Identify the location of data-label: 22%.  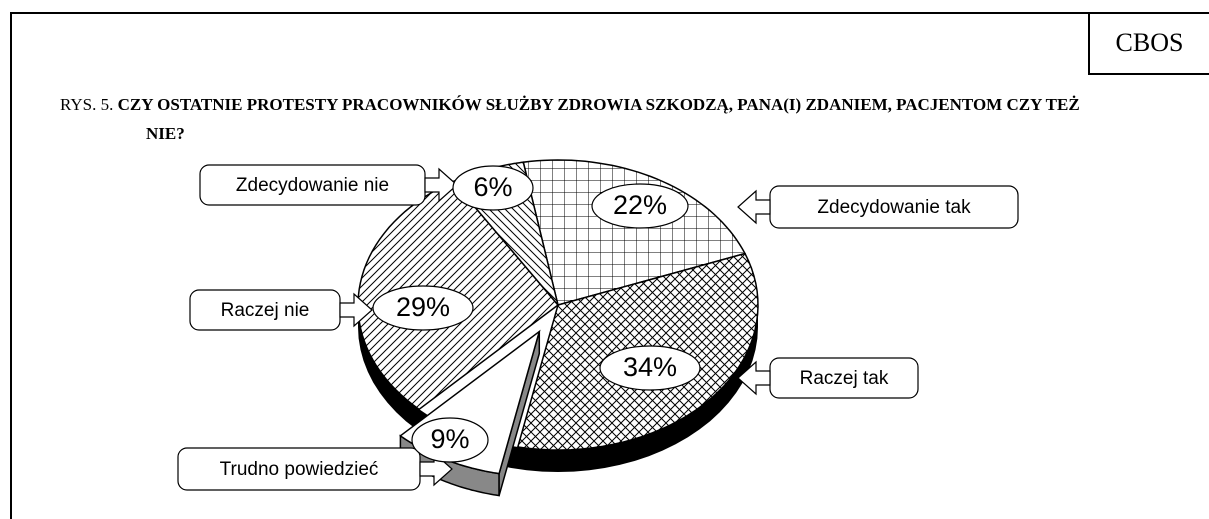
(640, 205).